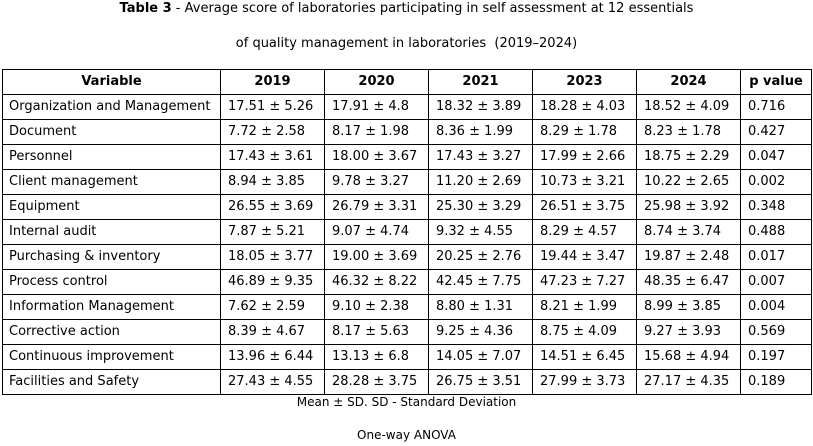  Describe the element at coordinates (688, 157) in the screenshot. I see `score-cell: 18.75 ± 2.29` at that location.